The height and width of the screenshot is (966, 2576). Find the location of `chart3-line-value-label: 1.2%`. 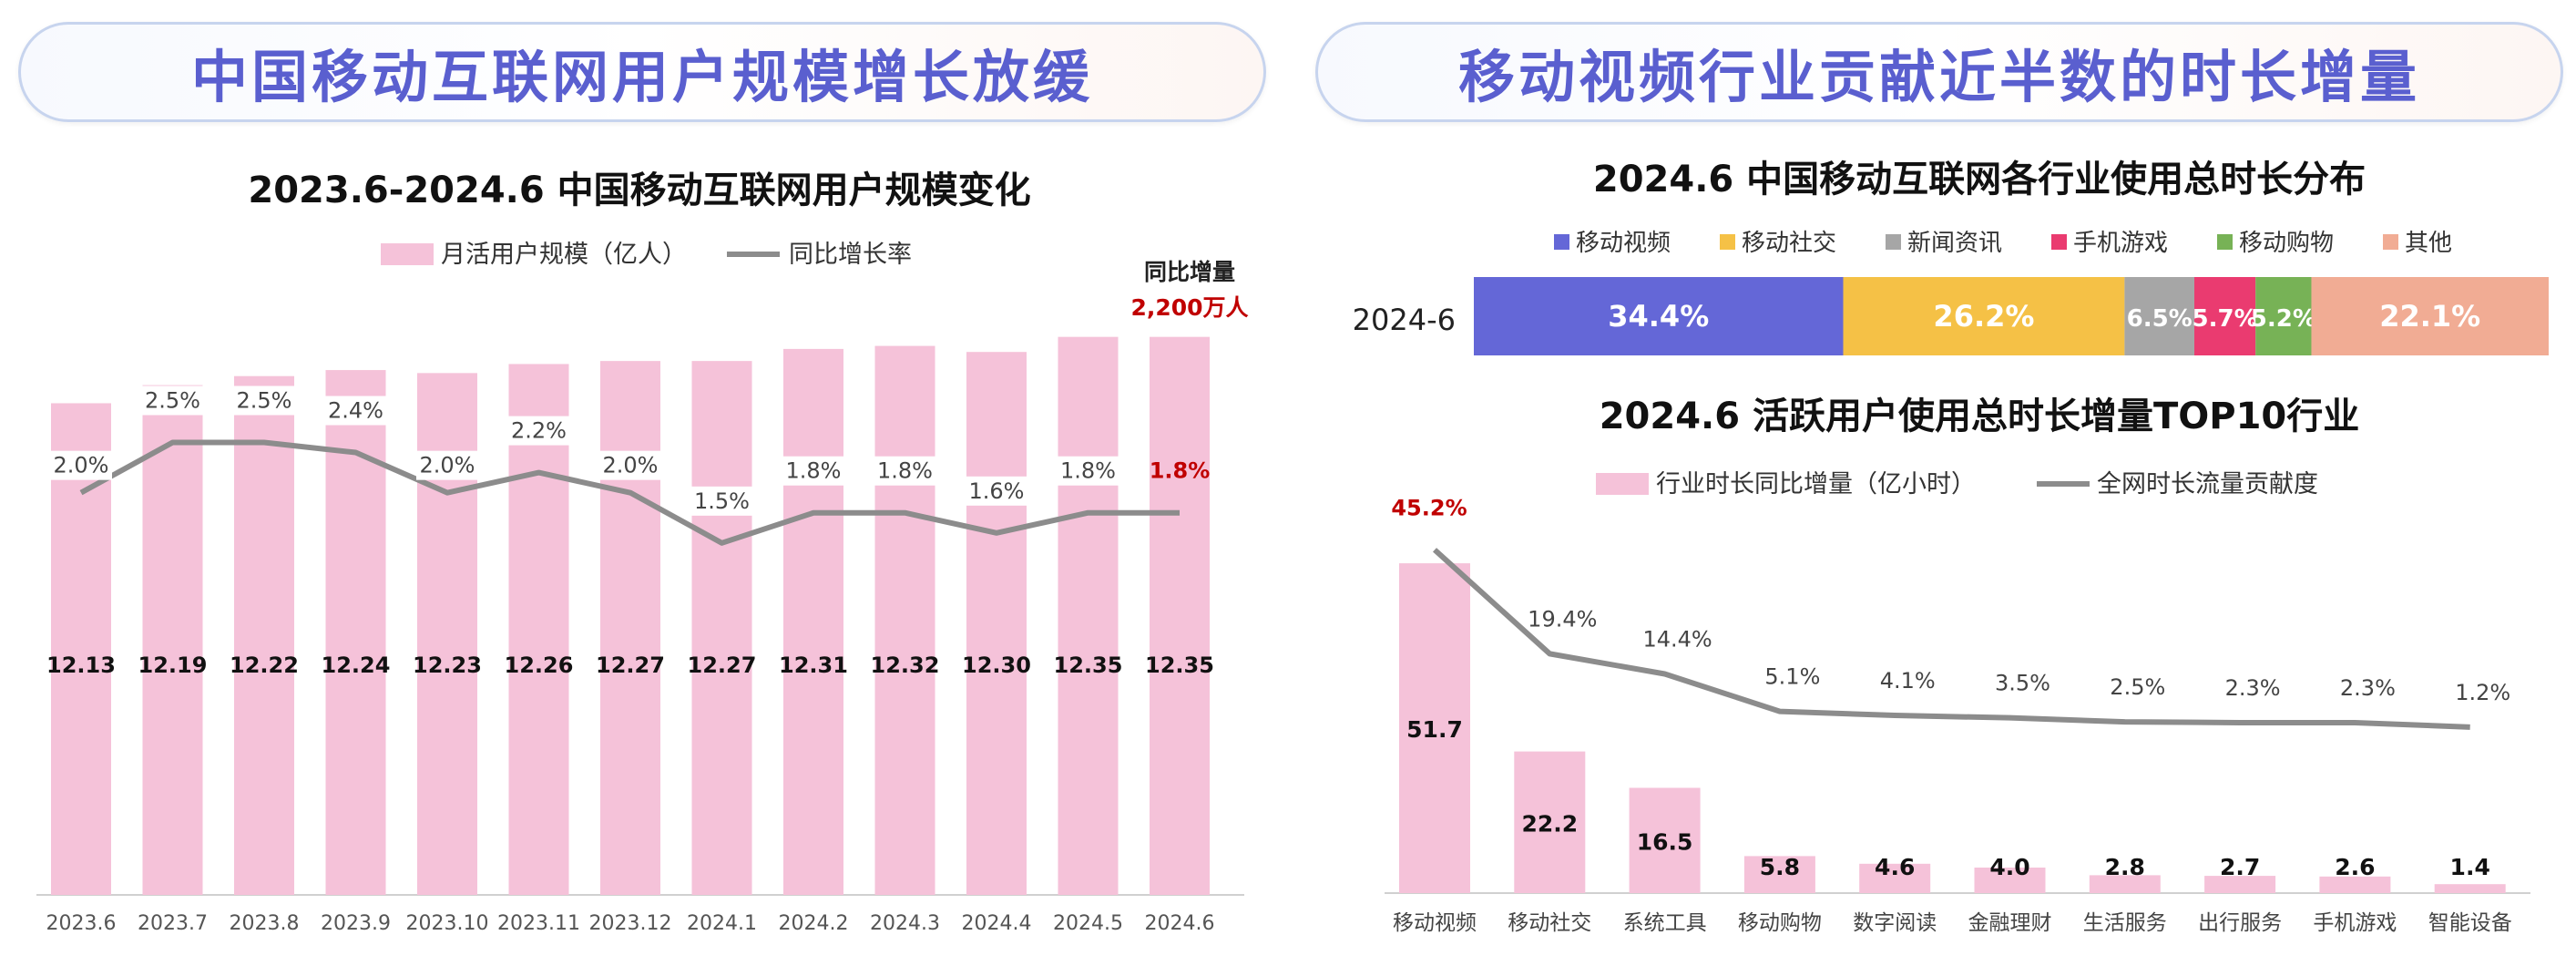

chart3-line-value-label: 1.2% is located at coordinates (2482, 692).